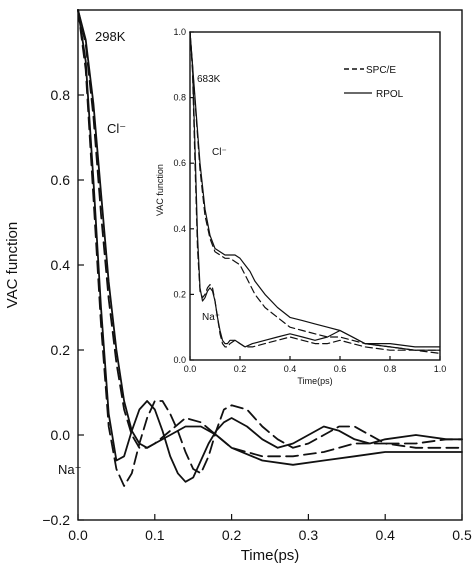 The width and height of the screenshot is (474, 567). Describe the element at coordinates (179, 294) in the screenshot. I see `1-y-tick-label: 0.2` at that location.